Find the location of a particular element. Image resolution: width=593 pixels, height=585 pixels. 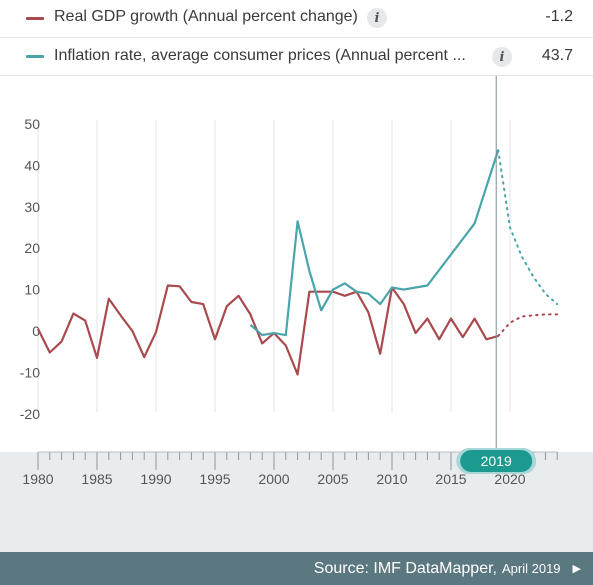

legend-value-inflation: 43.7 is located at coordinates (557, 55).